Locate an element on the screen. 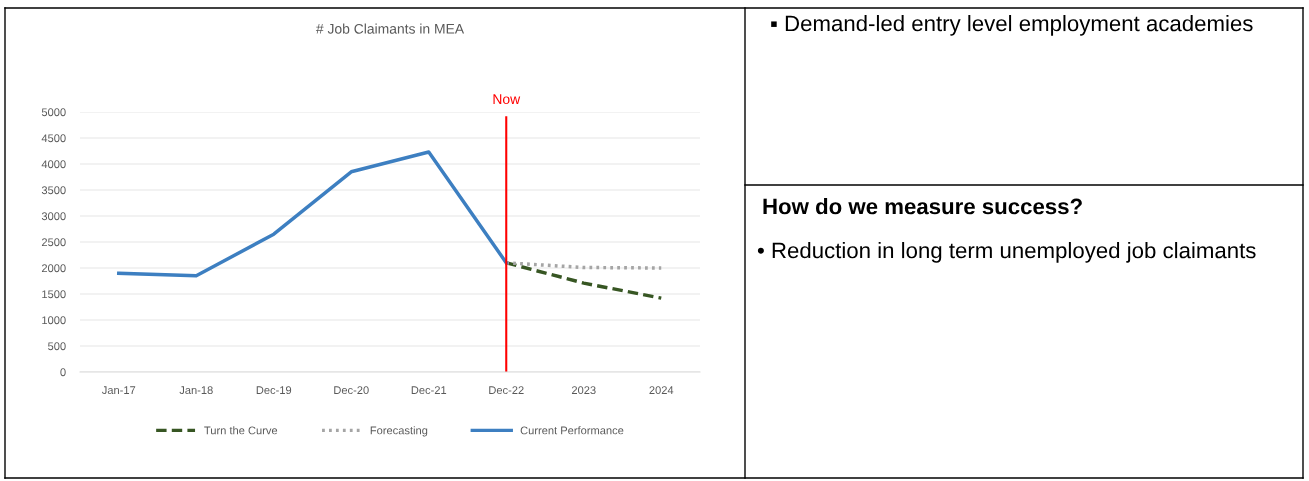 The image size is (1309, 481). chart-title: # Job Claimants in MEA is located at coordinates (390, 28).